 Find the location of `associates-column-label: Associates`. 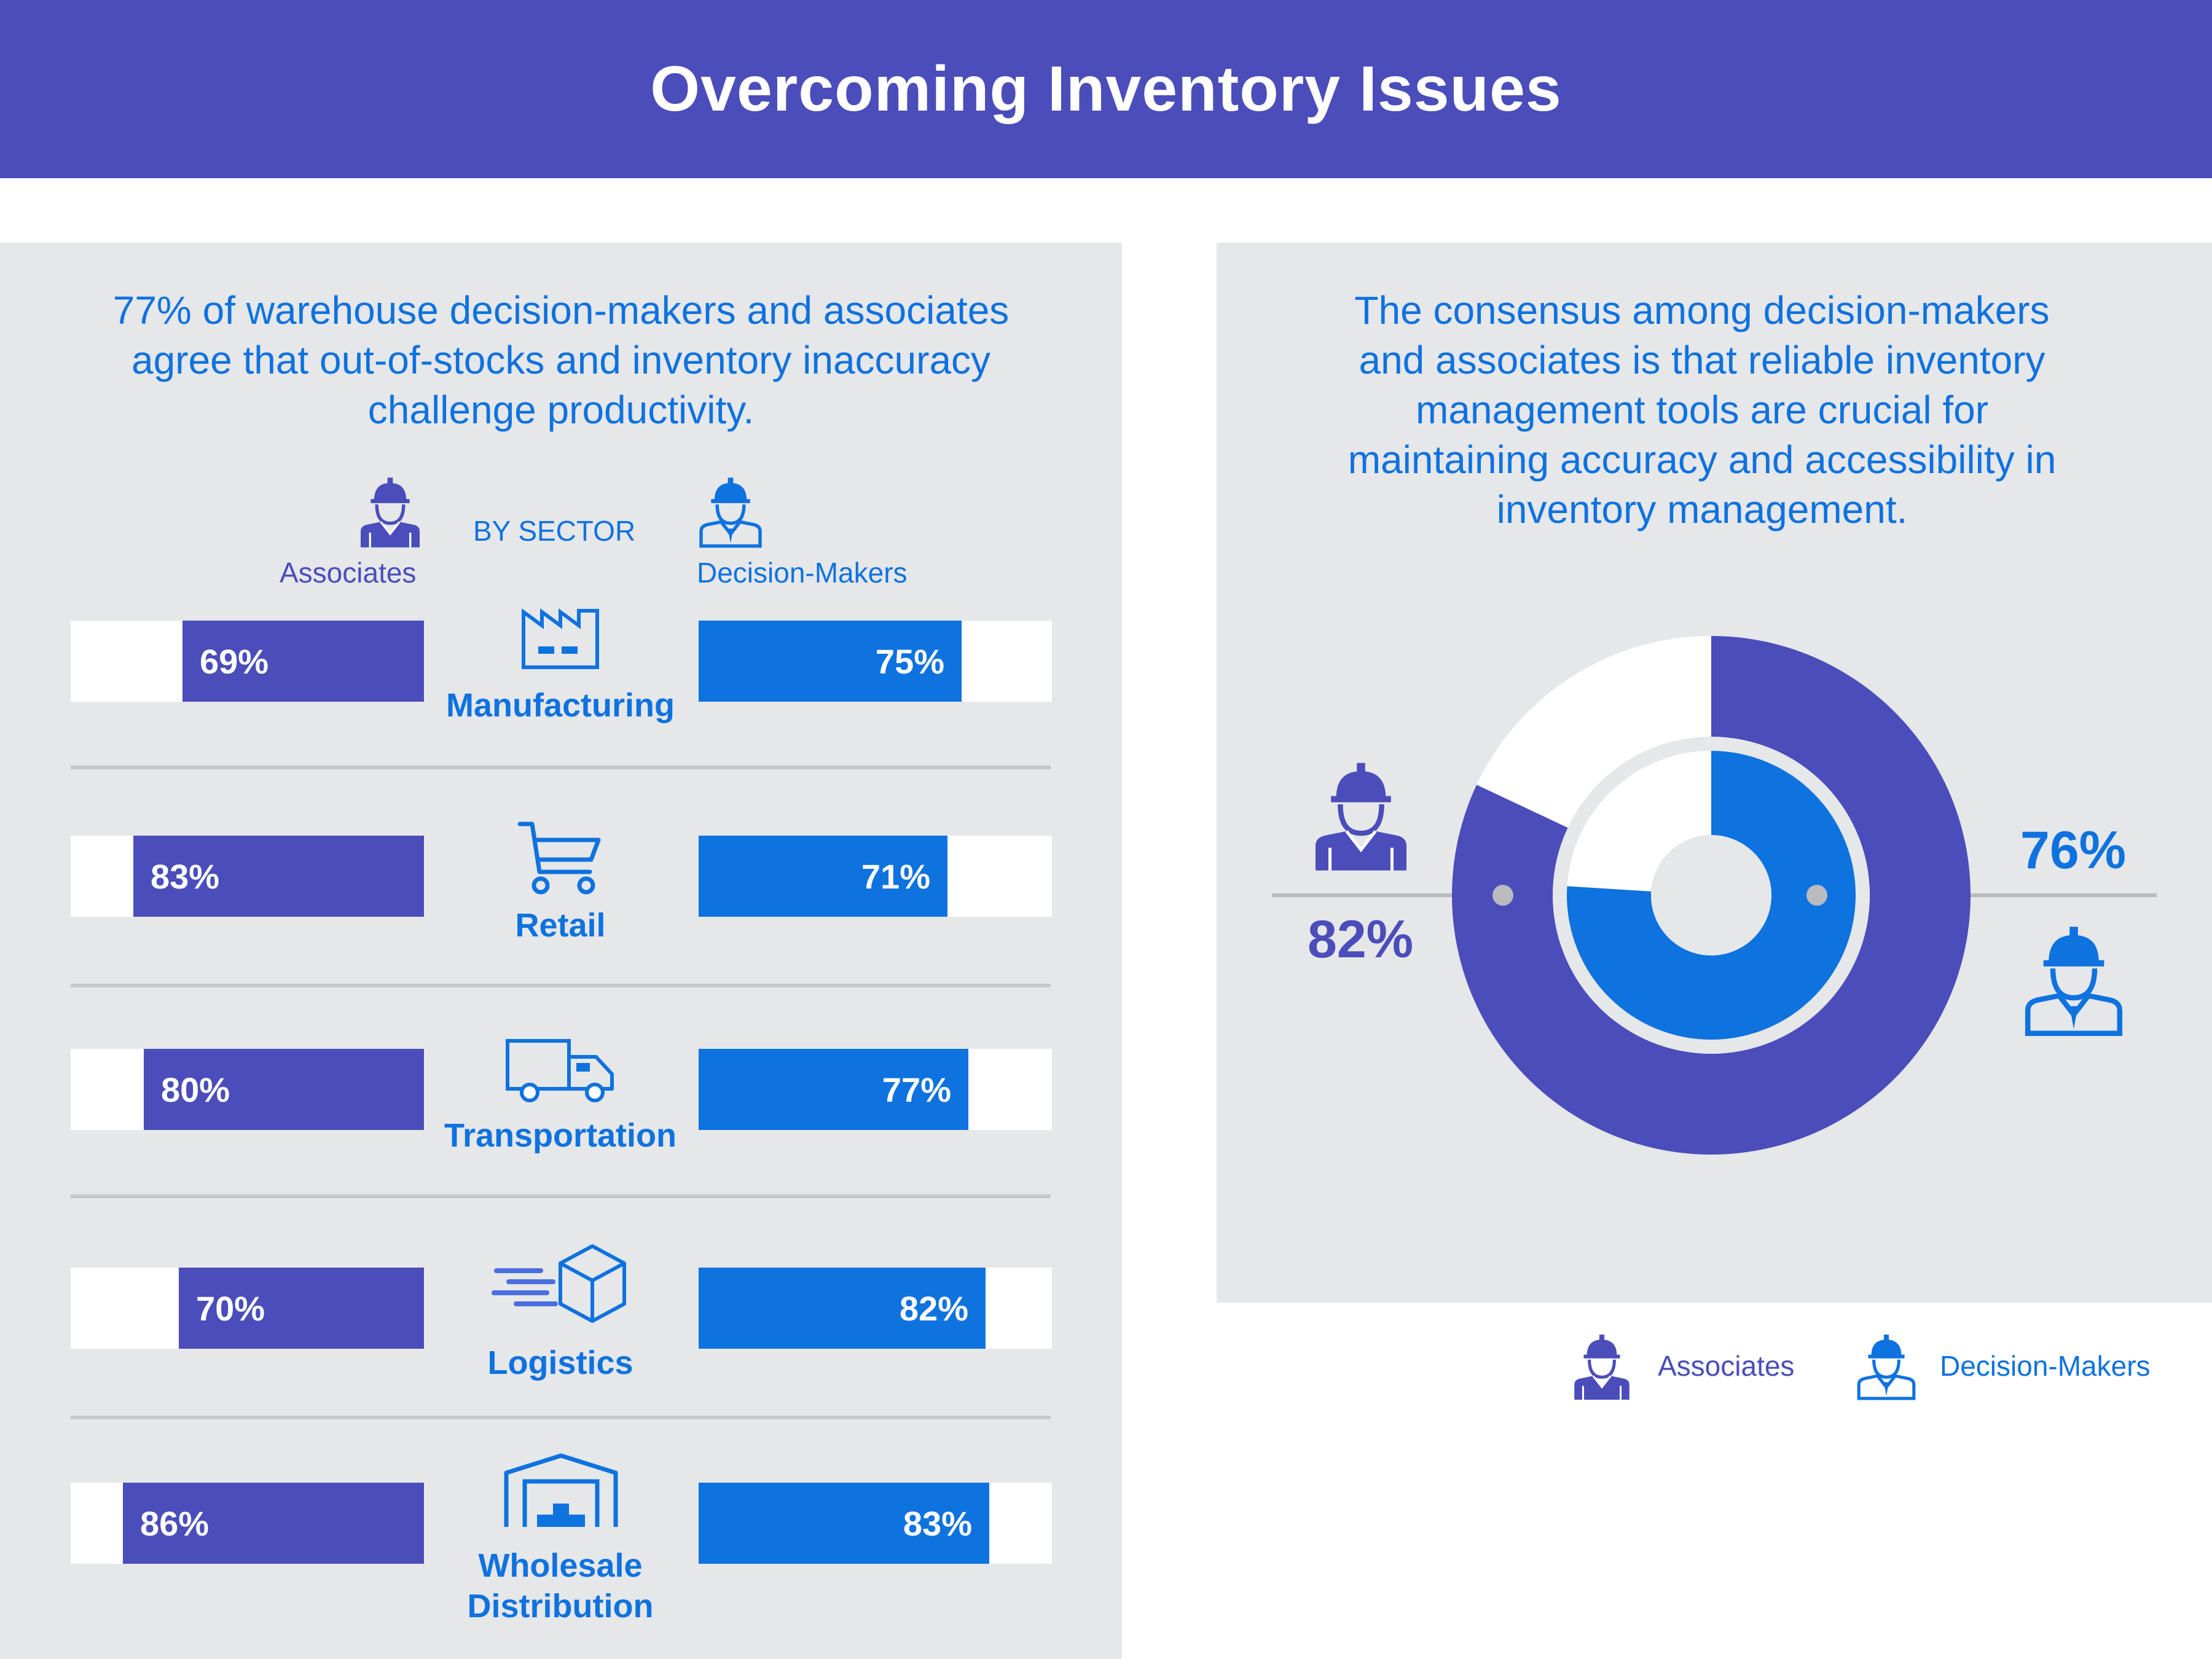

associates-column-label: Associates is located at coordinates (348, 573).